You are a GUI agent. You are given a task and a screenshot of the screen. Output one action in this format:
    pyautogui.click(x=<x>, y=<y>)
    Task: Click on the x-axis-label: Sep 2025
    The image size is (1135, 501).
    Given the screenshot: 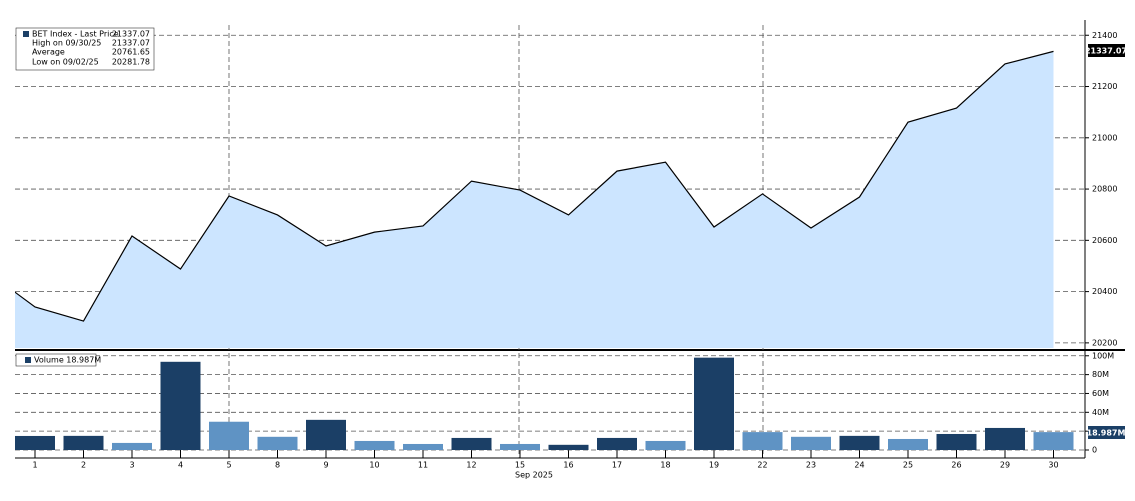 What is the action you would take?
    pyautogui.click(x=534, y=475)
    